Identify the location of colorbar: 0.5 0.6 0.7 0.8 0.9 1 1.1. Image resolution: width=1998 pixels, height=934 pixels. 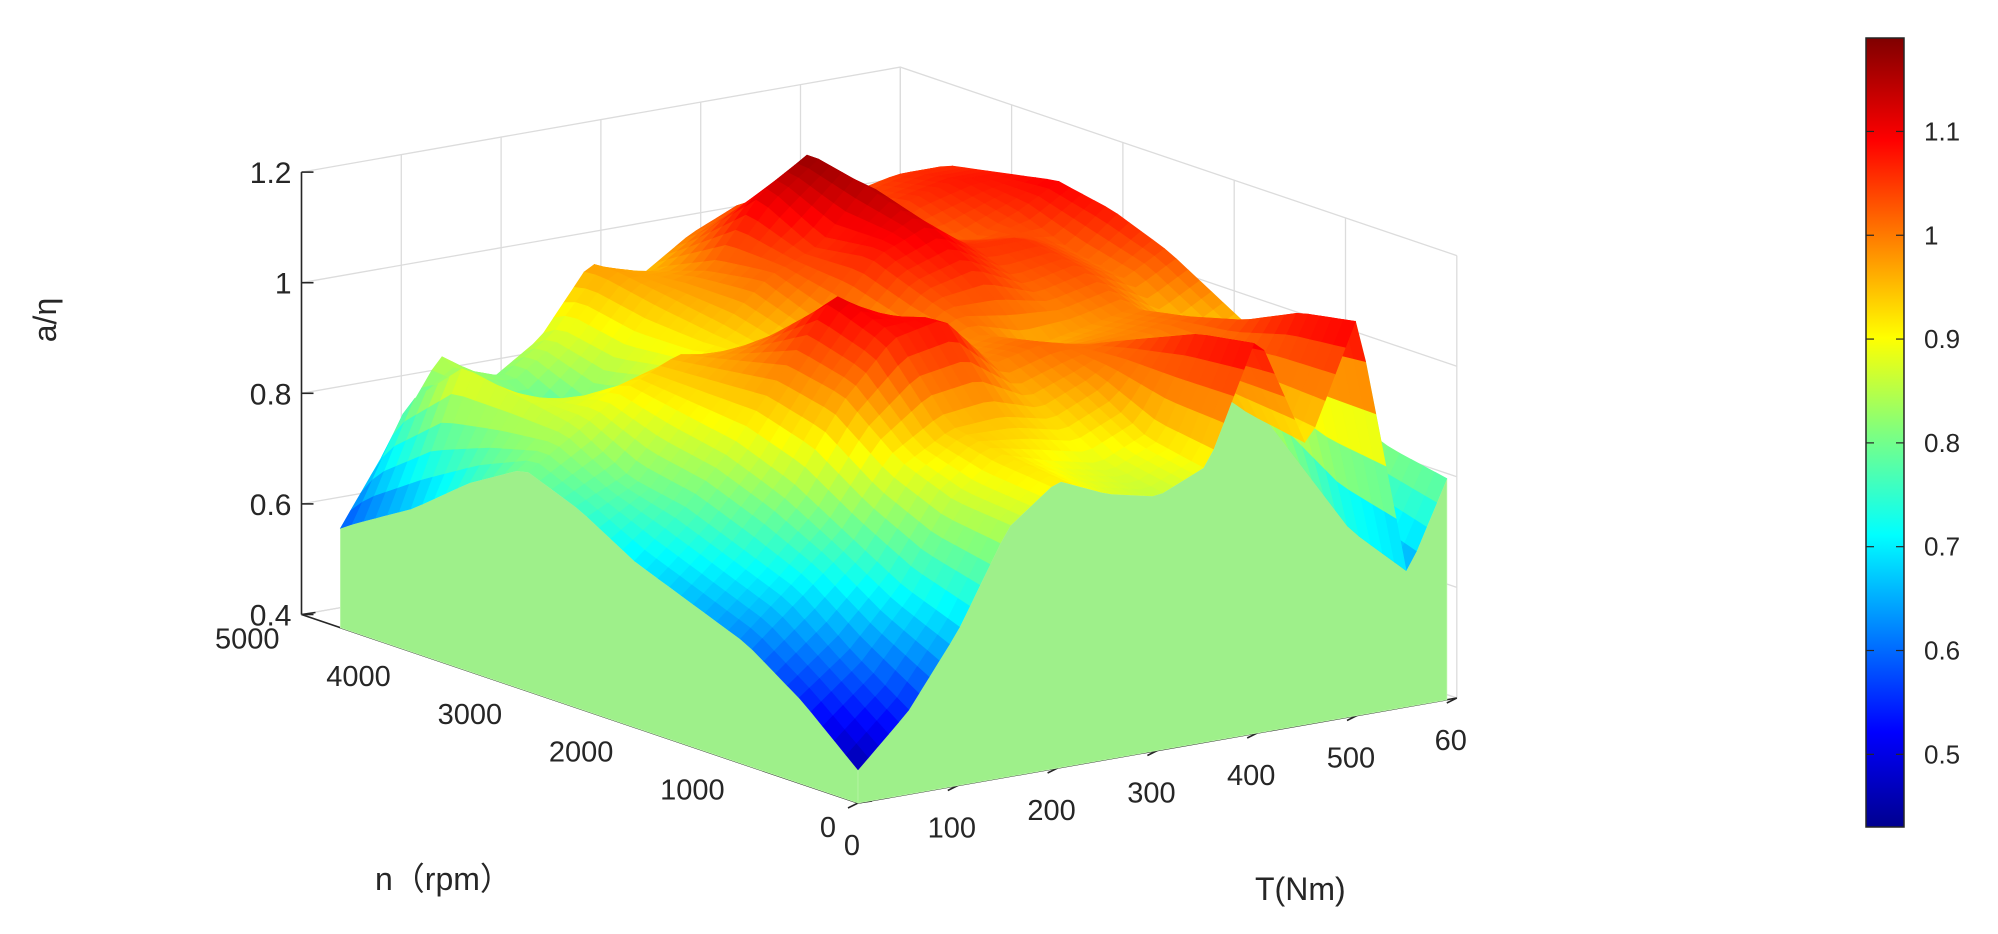
(1913, 432).